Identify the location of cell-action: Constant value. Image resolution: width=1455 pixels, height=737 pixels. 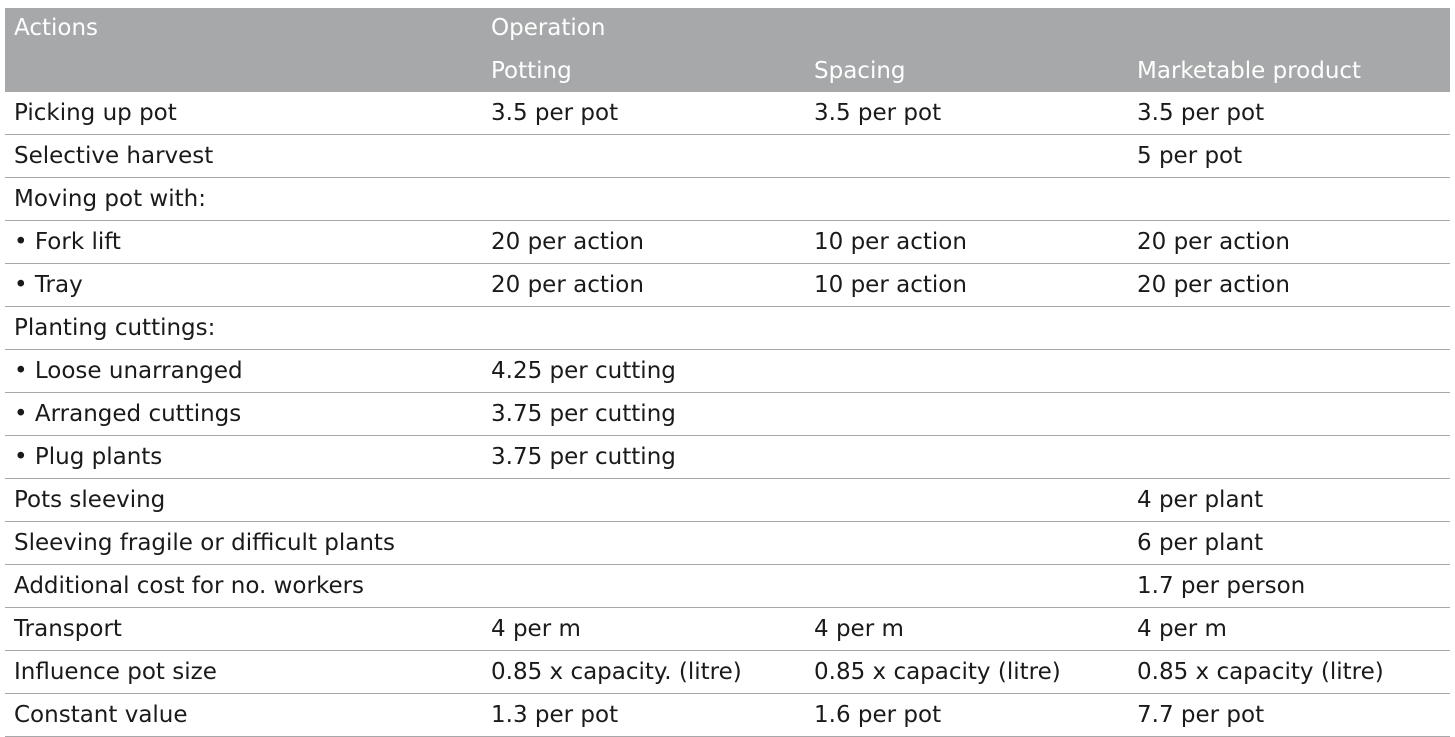
(101, 715).